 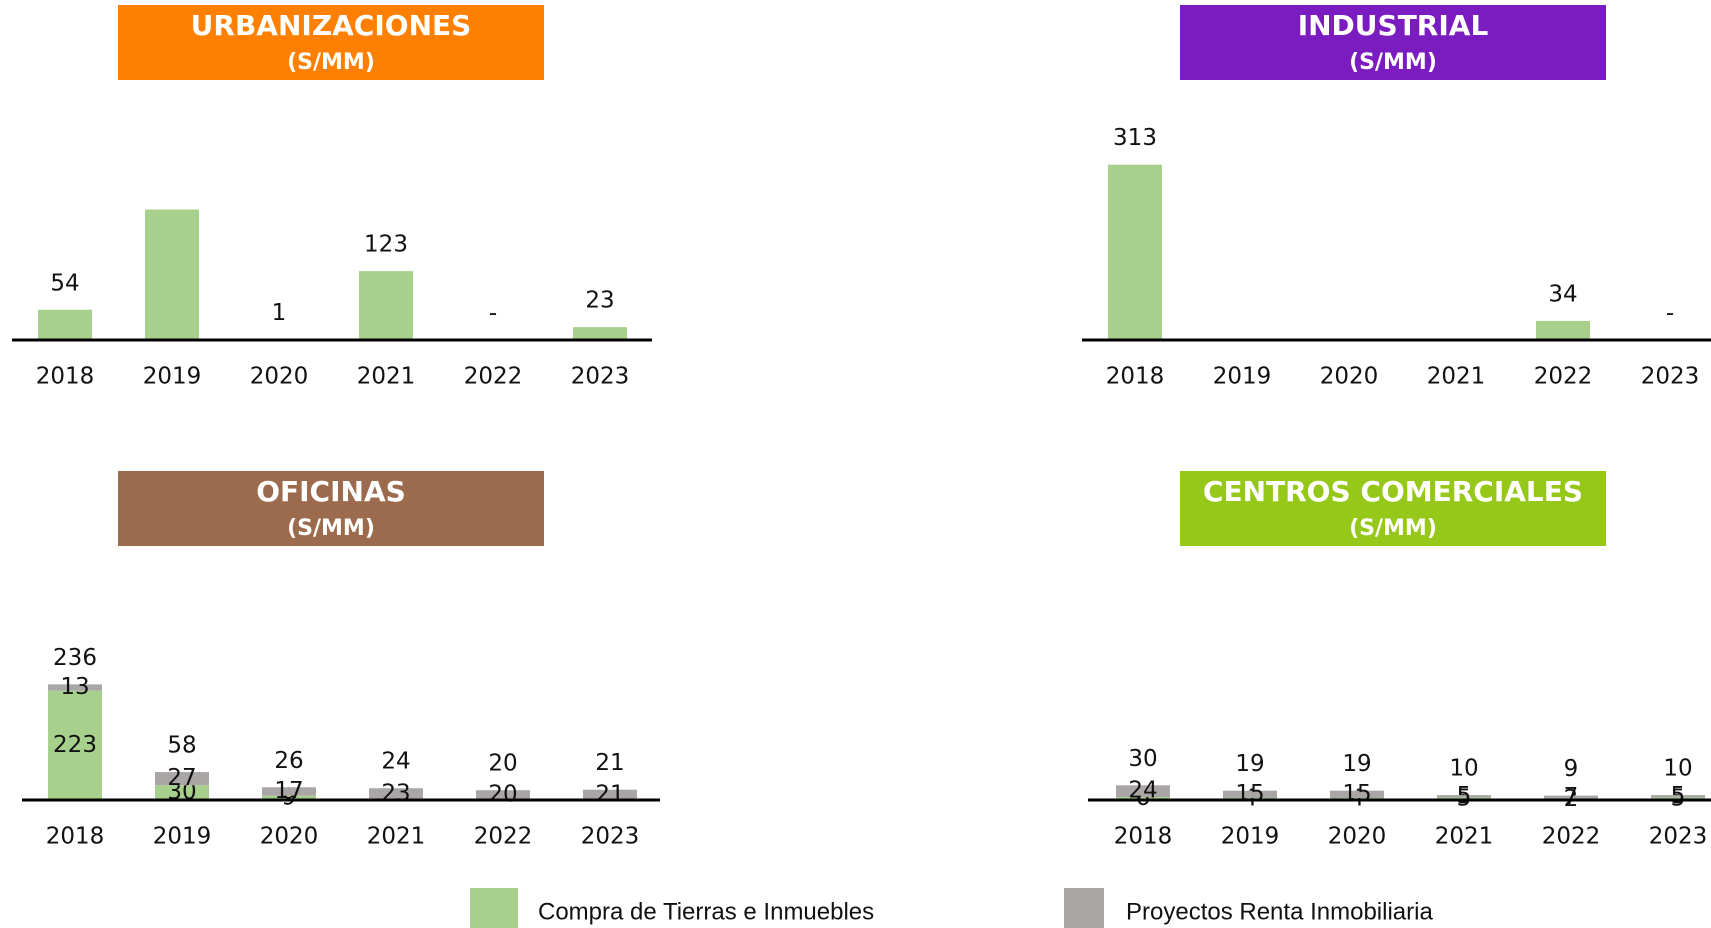 I want to click on chart-title: URBANIZACIONES, so click(x=331, y=25).